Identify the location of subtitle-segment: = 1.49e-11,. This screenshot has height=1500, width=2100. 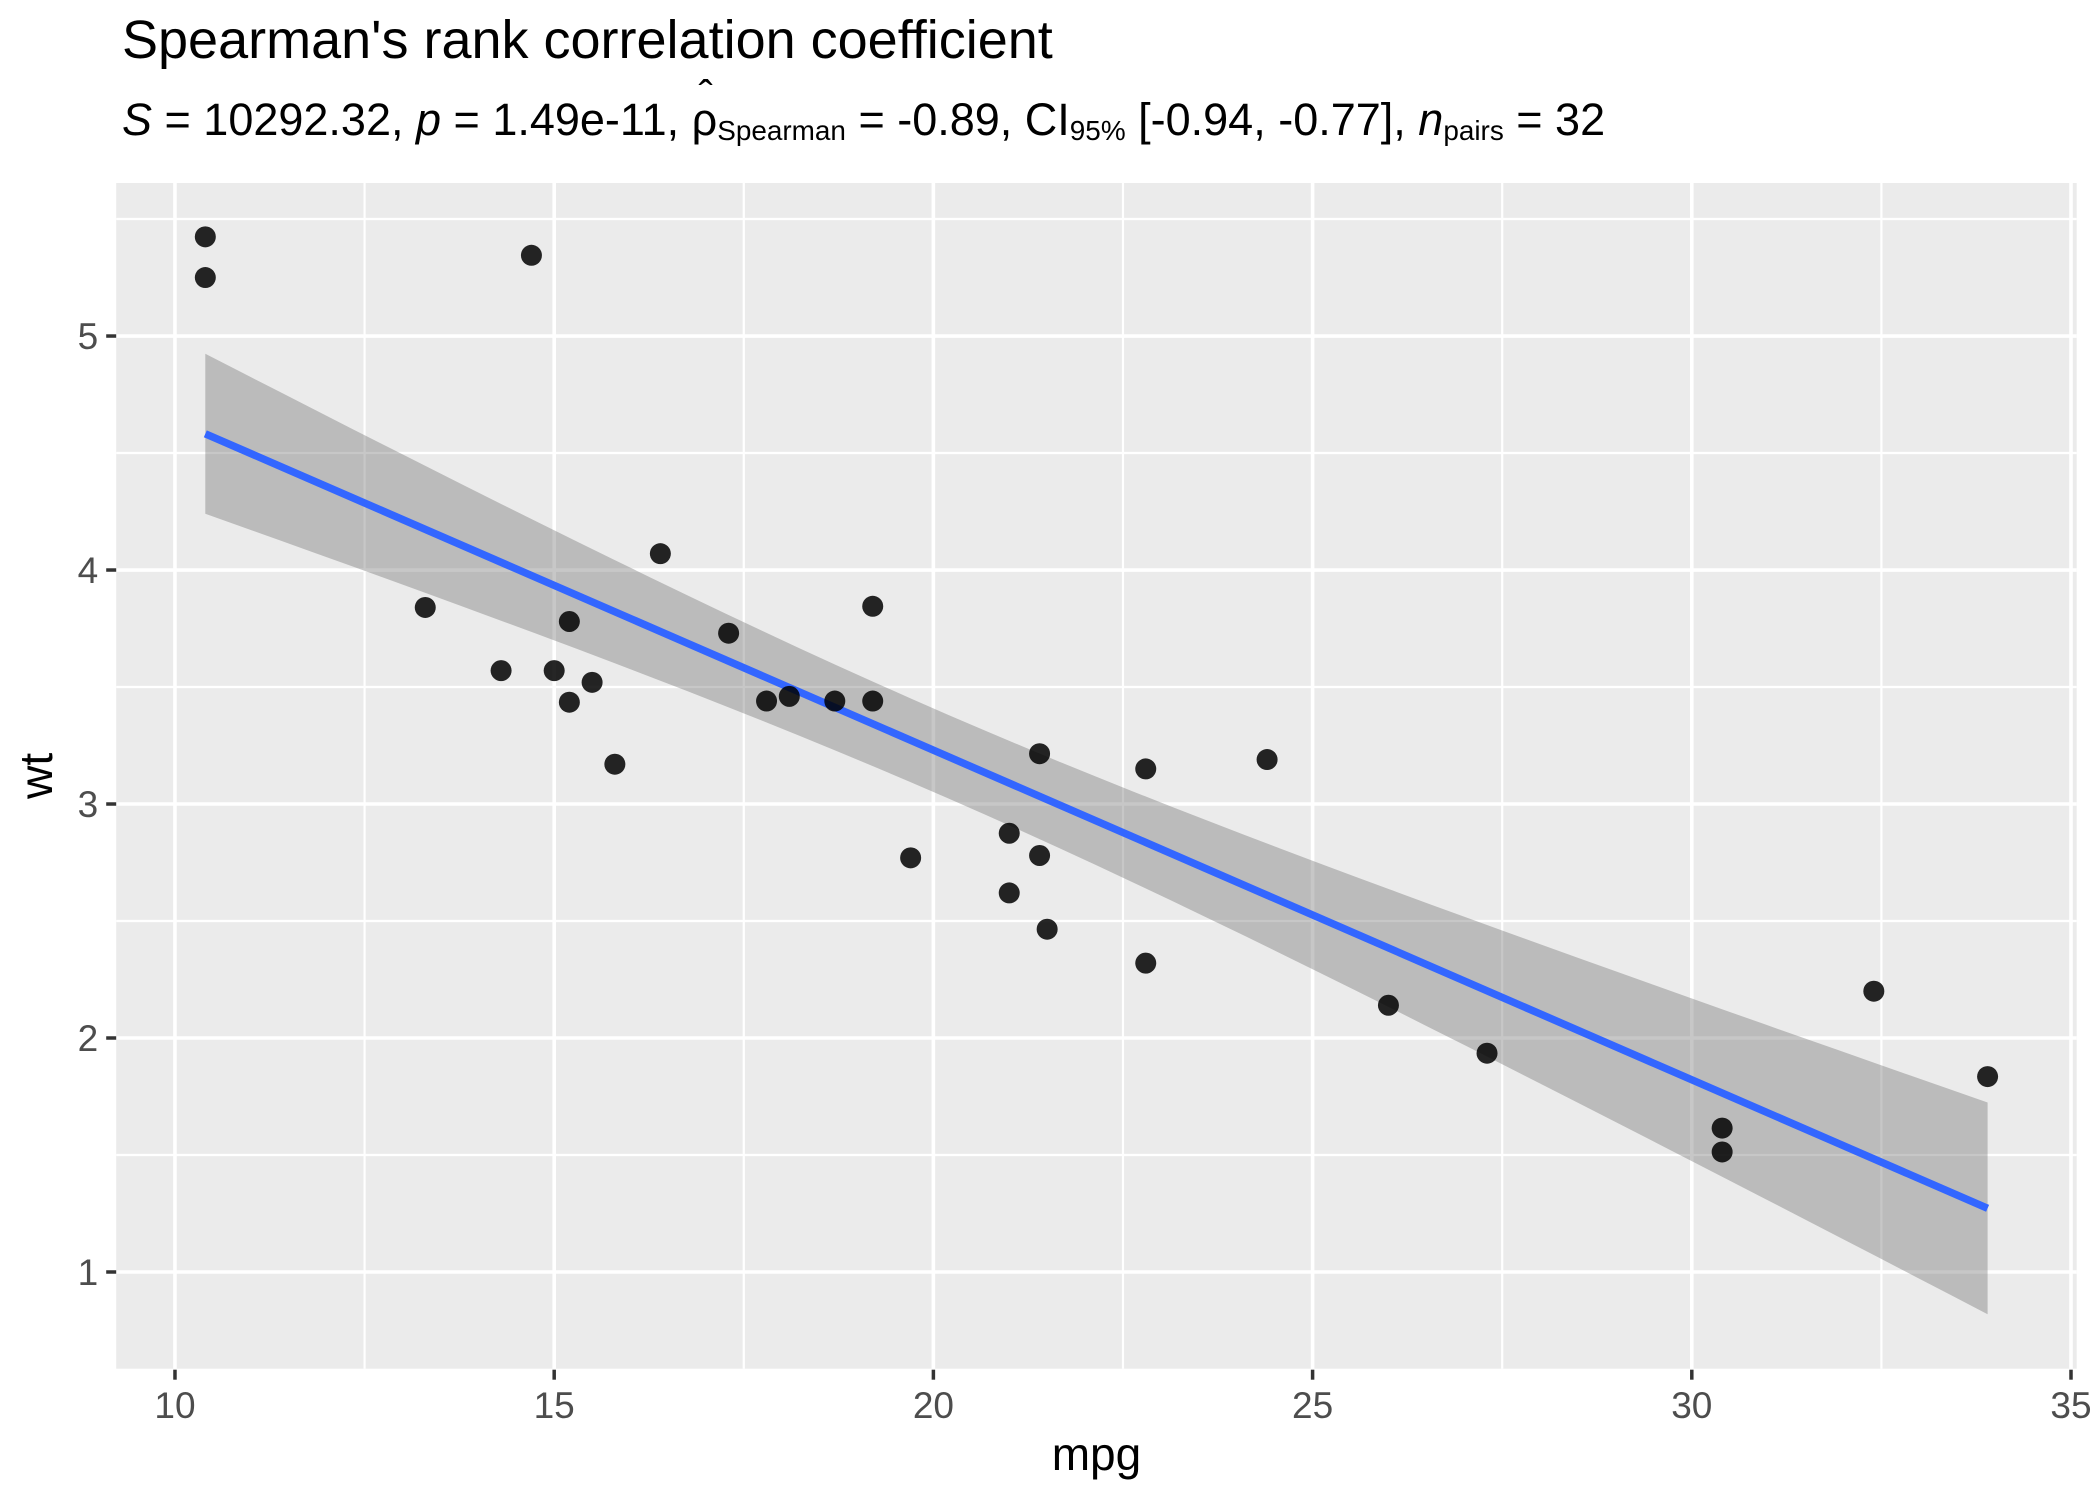
(566, 119).